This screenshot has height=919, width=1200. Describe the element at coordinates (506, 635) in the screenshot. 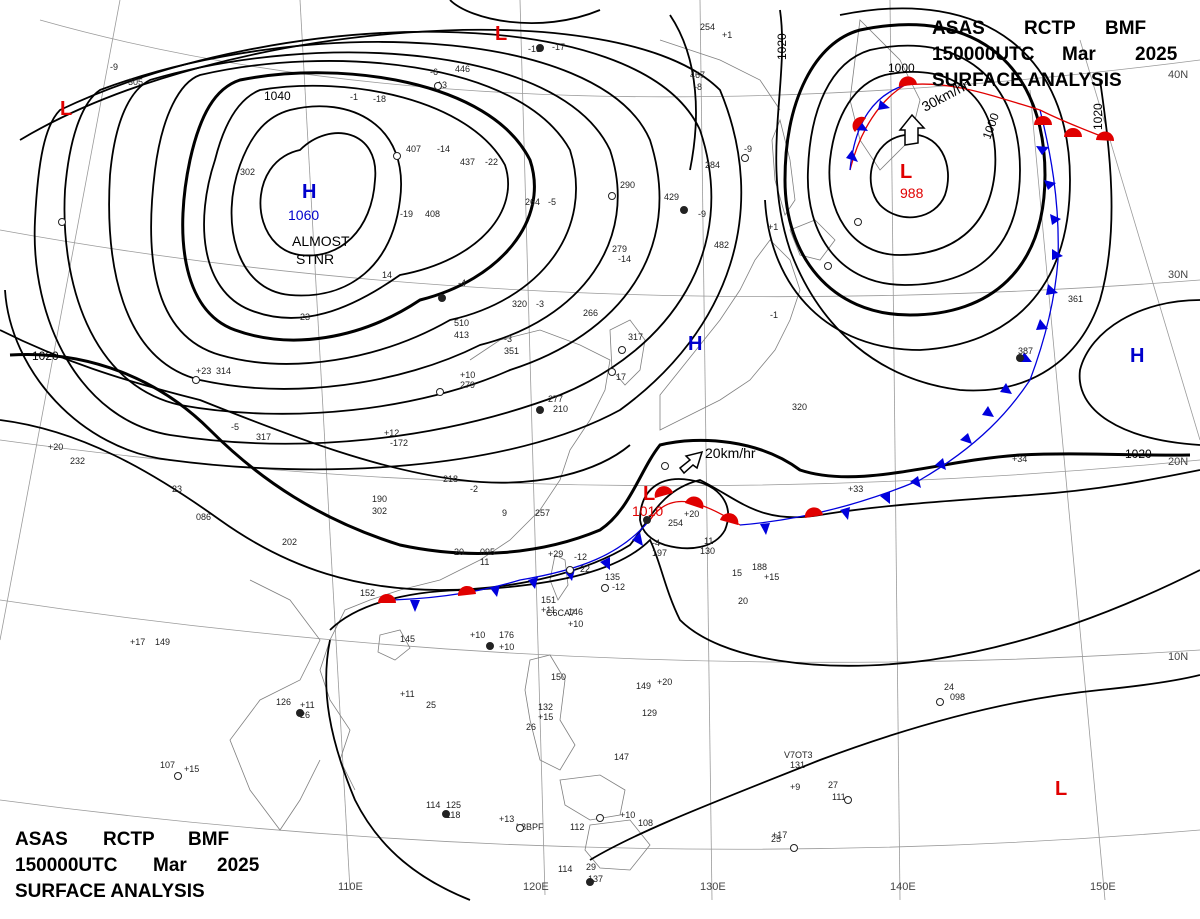

I see `station-value: 176` at that location.